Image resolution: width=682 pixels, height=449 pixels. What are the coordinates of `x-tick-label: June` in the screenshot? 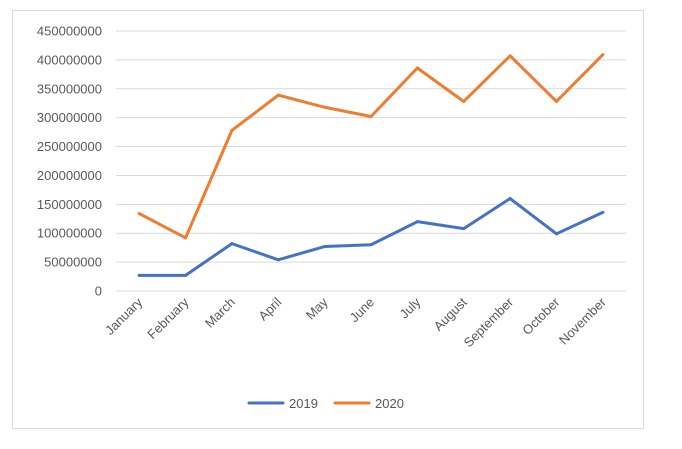 It's located at (362, 310).